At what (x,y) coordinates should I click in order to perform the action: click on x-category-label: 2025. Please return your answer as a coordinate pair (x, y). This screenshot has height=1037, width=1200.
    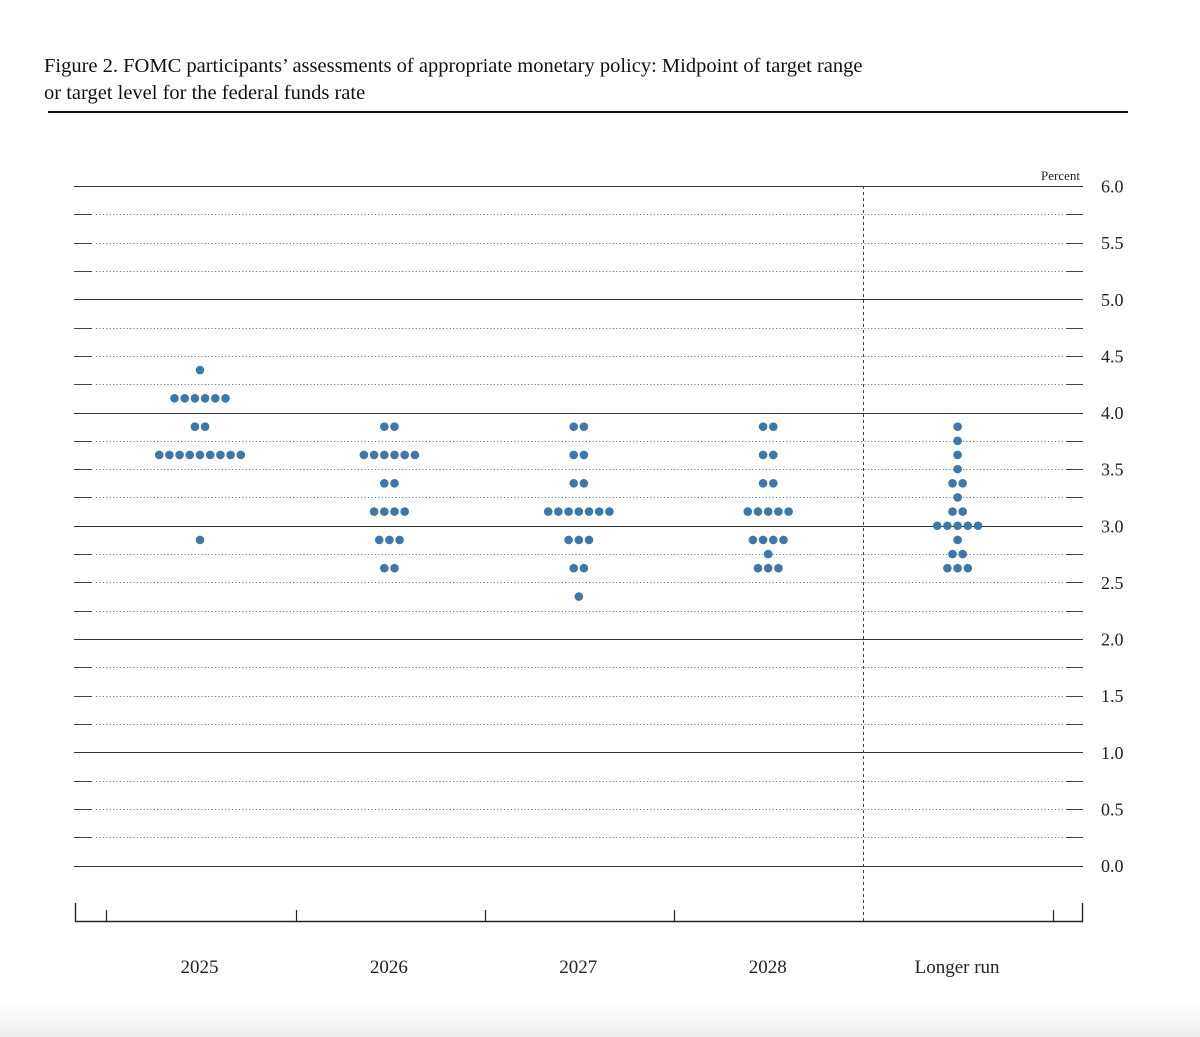
    Looking at the image, I should click on (200, 967).